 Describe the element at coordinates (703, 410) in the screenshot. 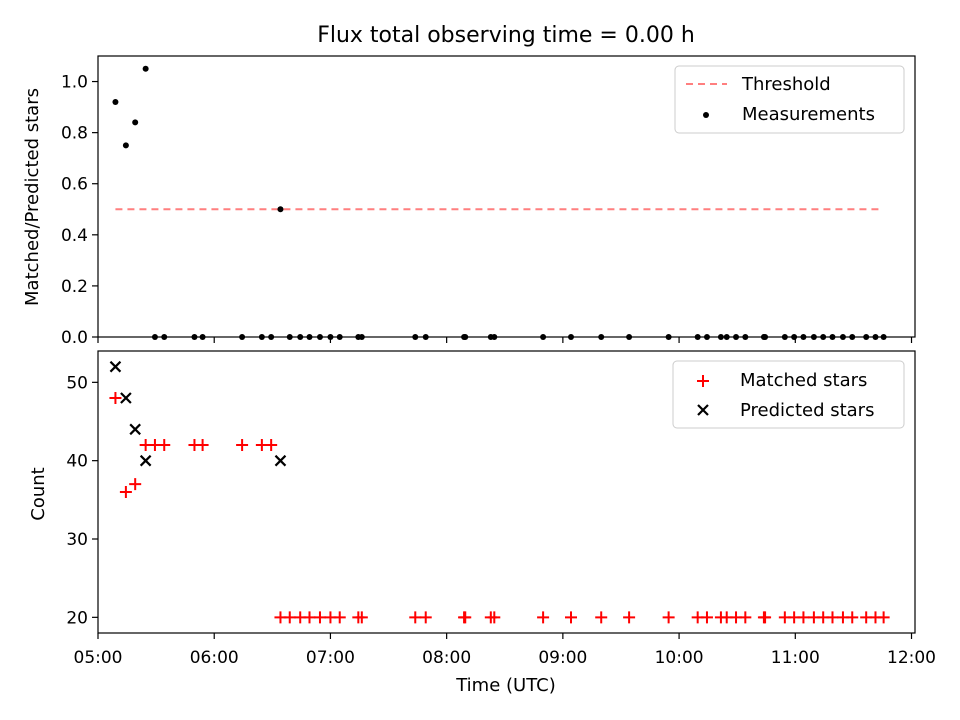

I see `legend-predicted-swatch` at that location.